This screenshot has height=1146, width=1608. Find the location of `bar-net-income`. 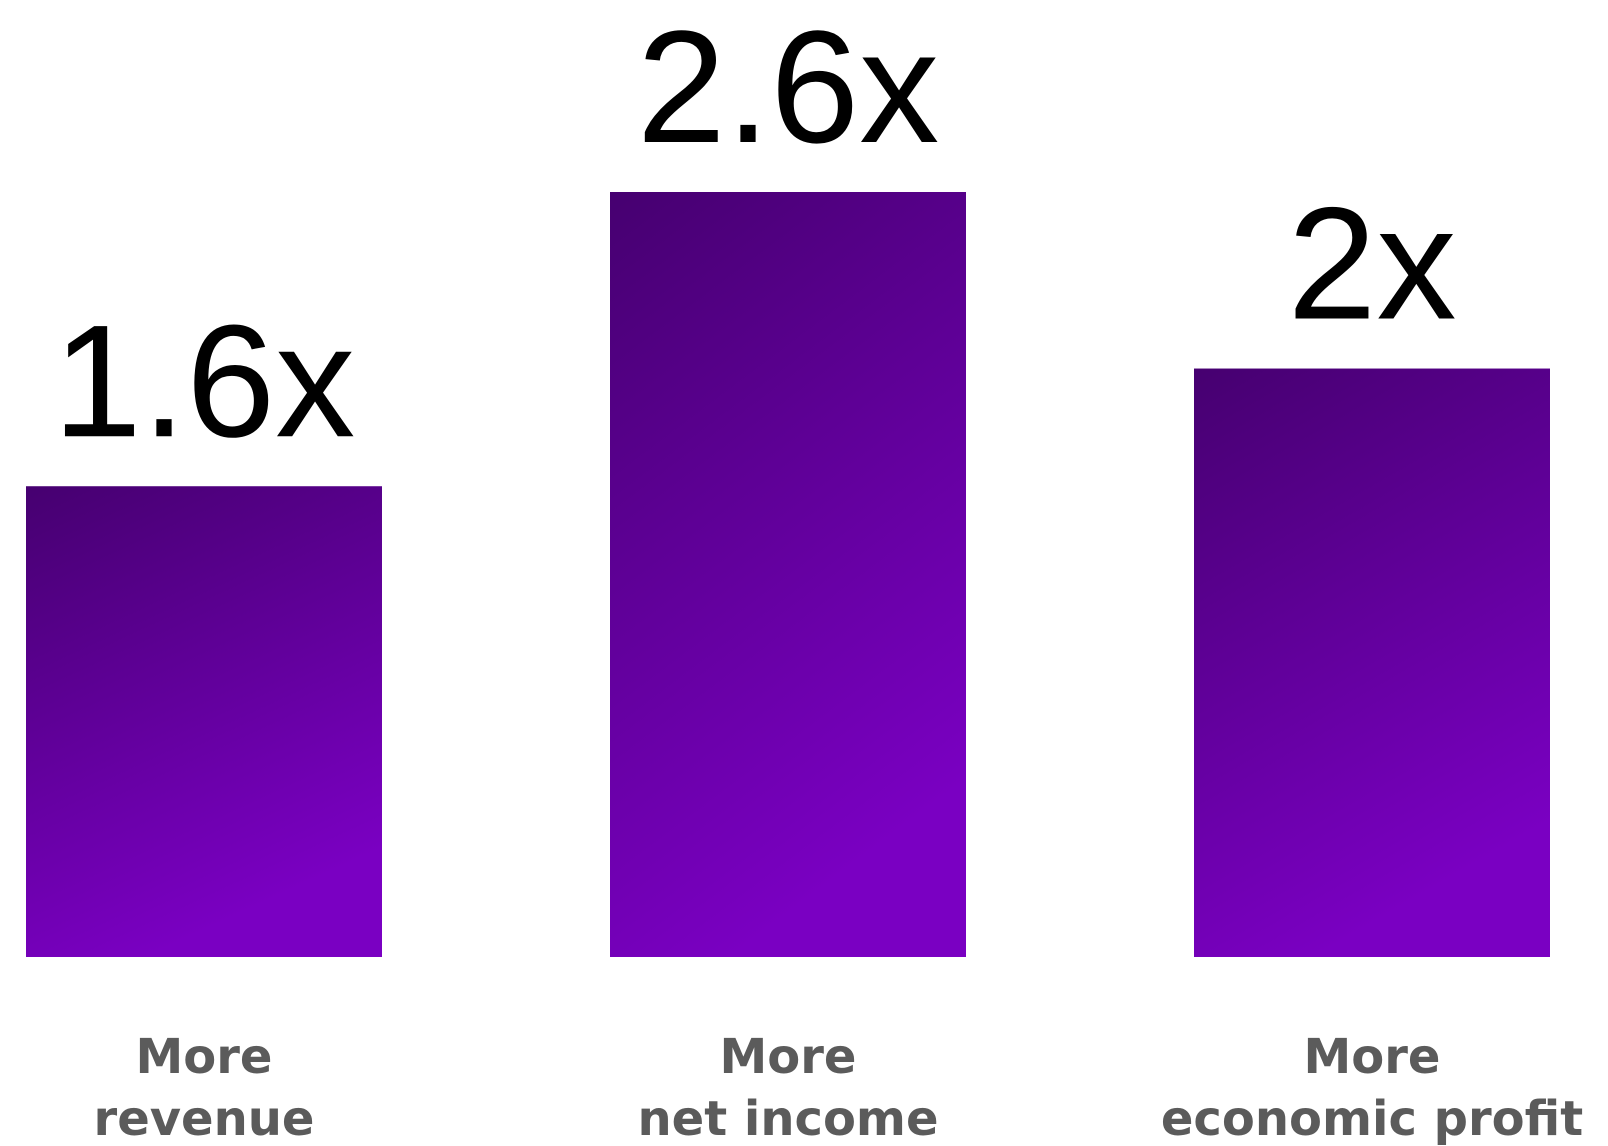

bar-net-income is located at coordinates (788, 574).